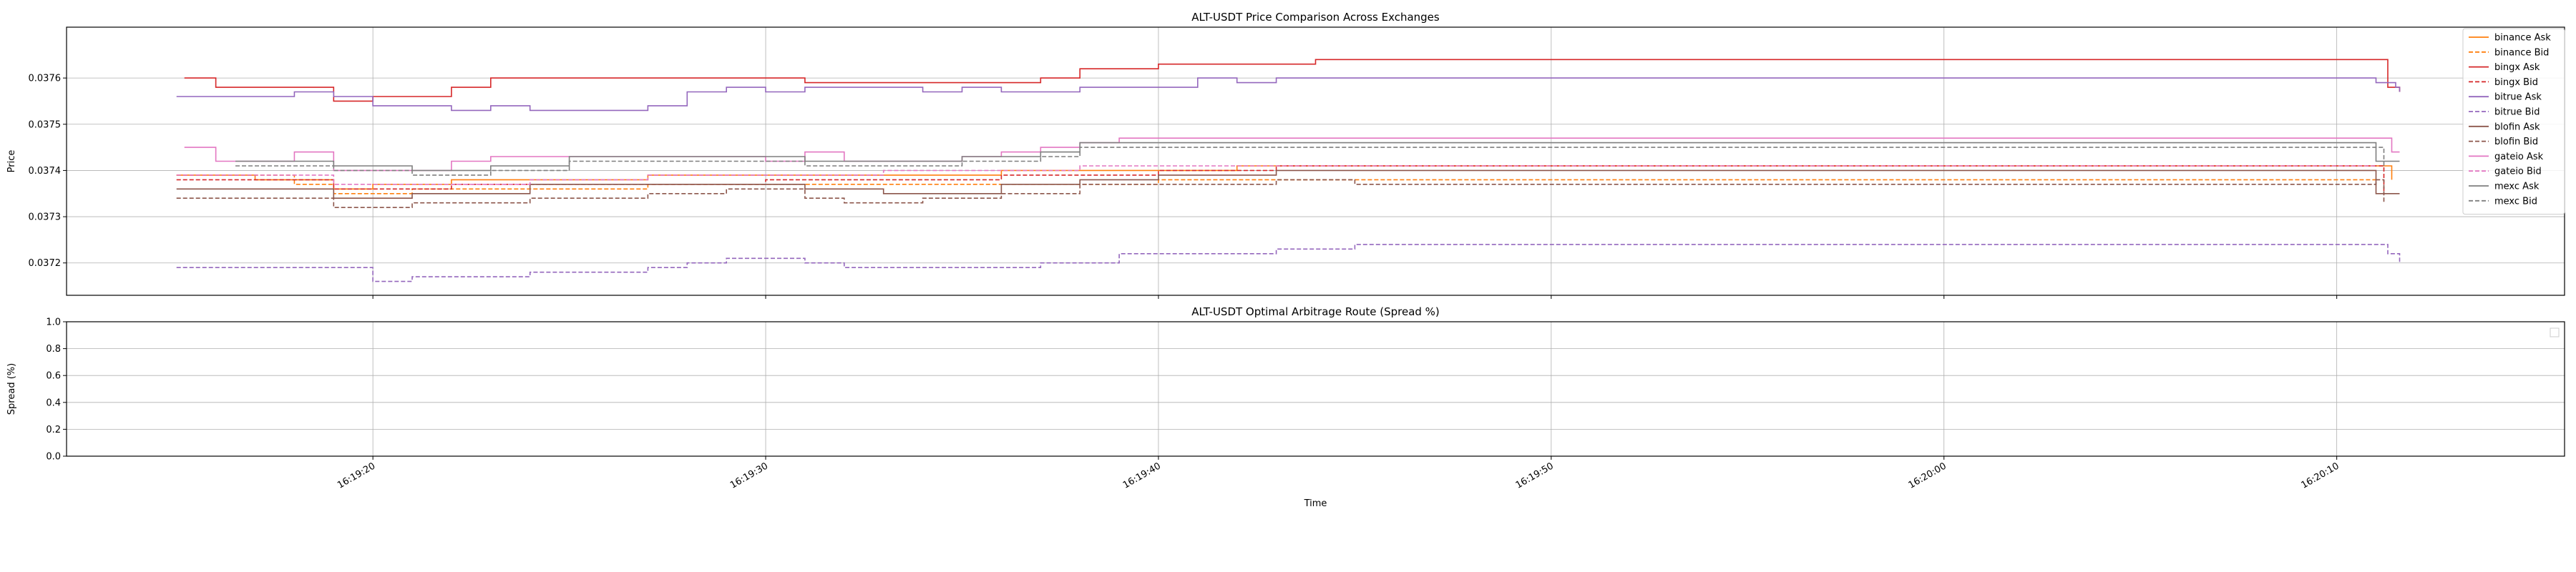 This screenshot has height=572, width=2576. I want to click on legend-label: blofin Ask, so click(2517, 127).